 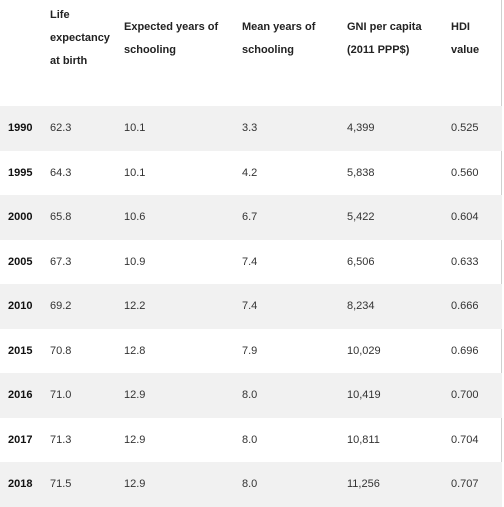 I want to click on cell-expected-schooling: 12.2, so click(x=179, y=306).